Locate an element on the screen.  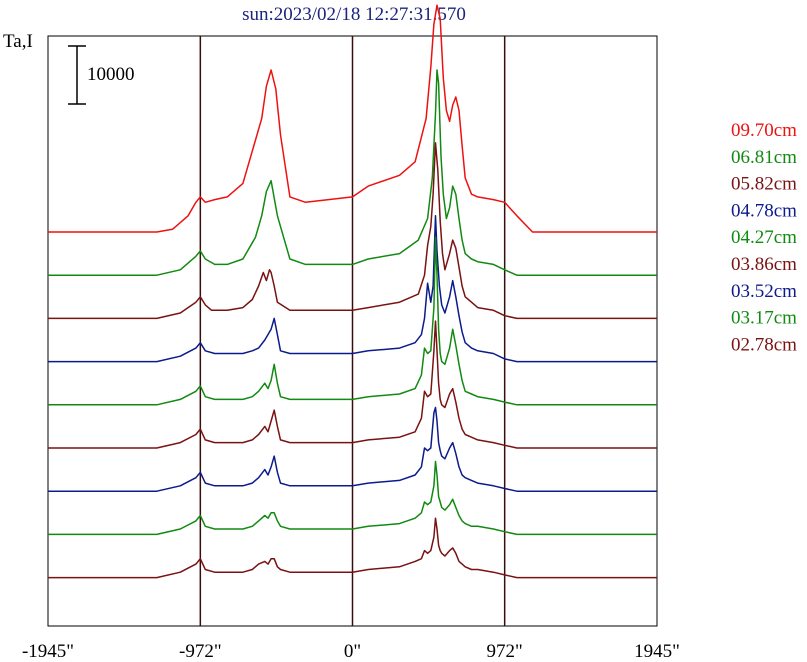
legend-entry: 04.78cm is located at coordinates (764, 210).